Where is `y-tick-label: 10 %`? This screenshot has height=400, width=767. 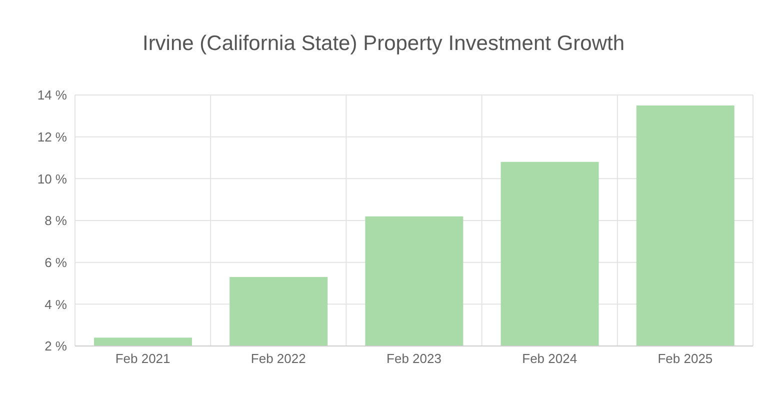
y-tick-label: 10 % is located at coordinates (52, 178).